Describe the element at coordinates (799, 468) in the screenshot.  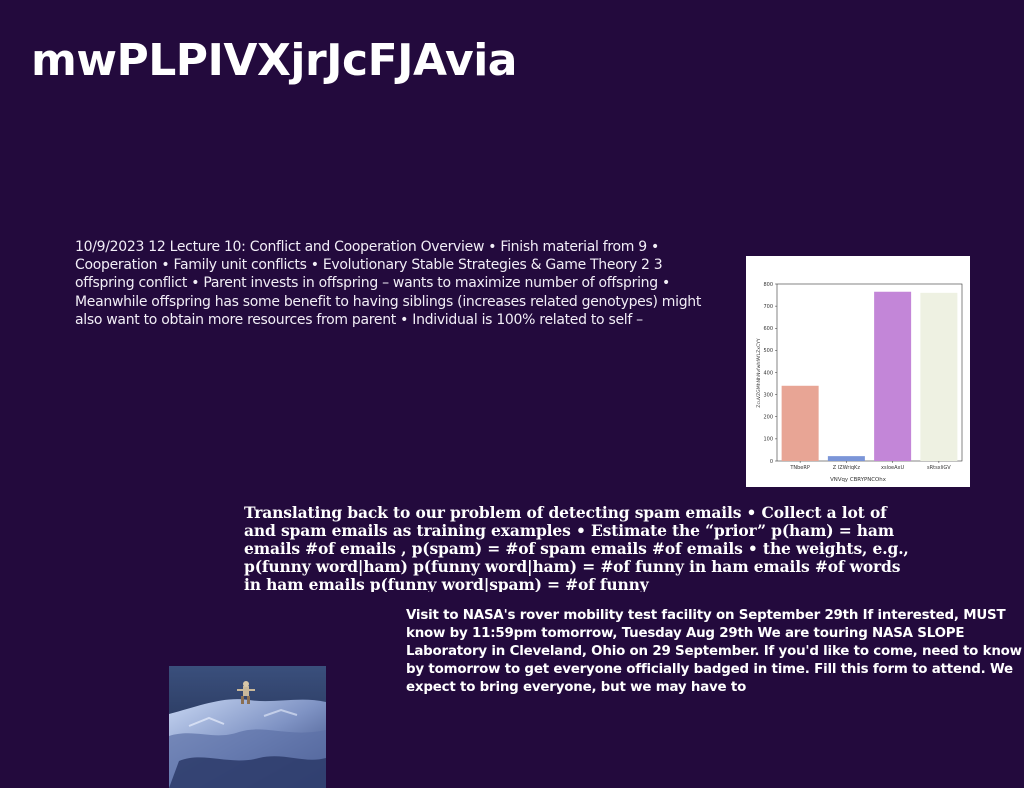
I see `x-tick-label: TNbeRP` at that location.